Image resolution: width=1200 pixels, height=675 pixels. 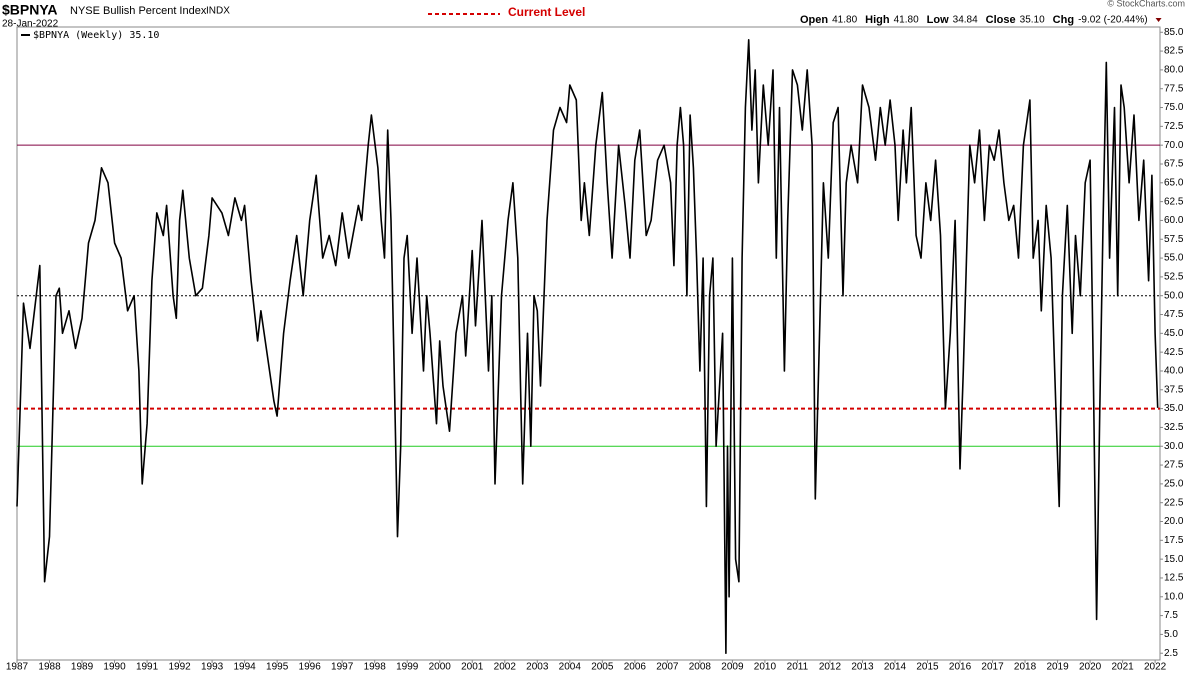 I want to click on y-tick-label: 40.0, so click(x=1174, y=371).